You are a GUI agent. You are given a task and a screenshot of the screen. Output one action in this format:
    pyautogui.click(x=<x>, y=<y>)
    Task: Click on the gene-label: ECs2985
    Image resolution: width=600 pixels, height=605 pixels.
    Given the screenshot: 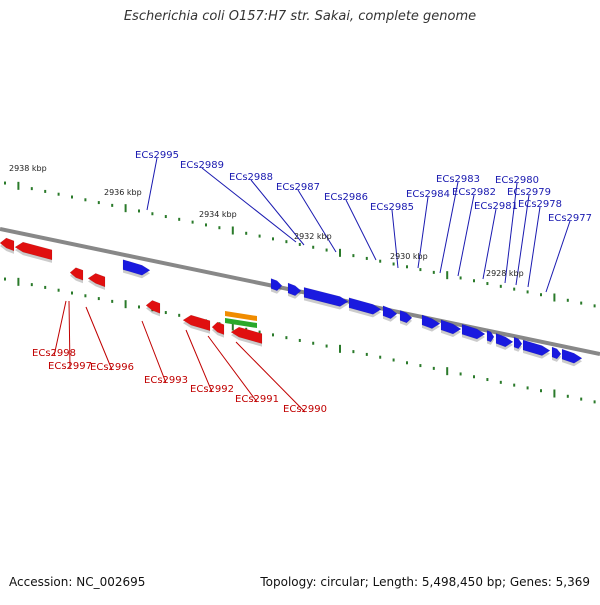 What is the action you would take?
    pyautogui.click(x=392, y=207)
    